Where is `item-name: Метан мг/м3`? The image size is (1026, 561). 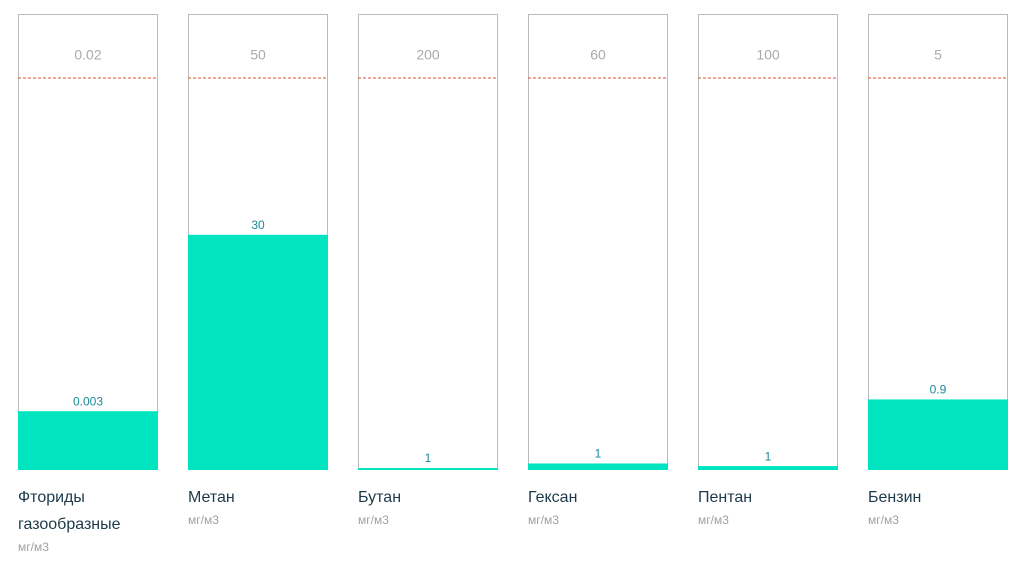
item-name: Метан мг/м3 is located at coordinates (258, 506).